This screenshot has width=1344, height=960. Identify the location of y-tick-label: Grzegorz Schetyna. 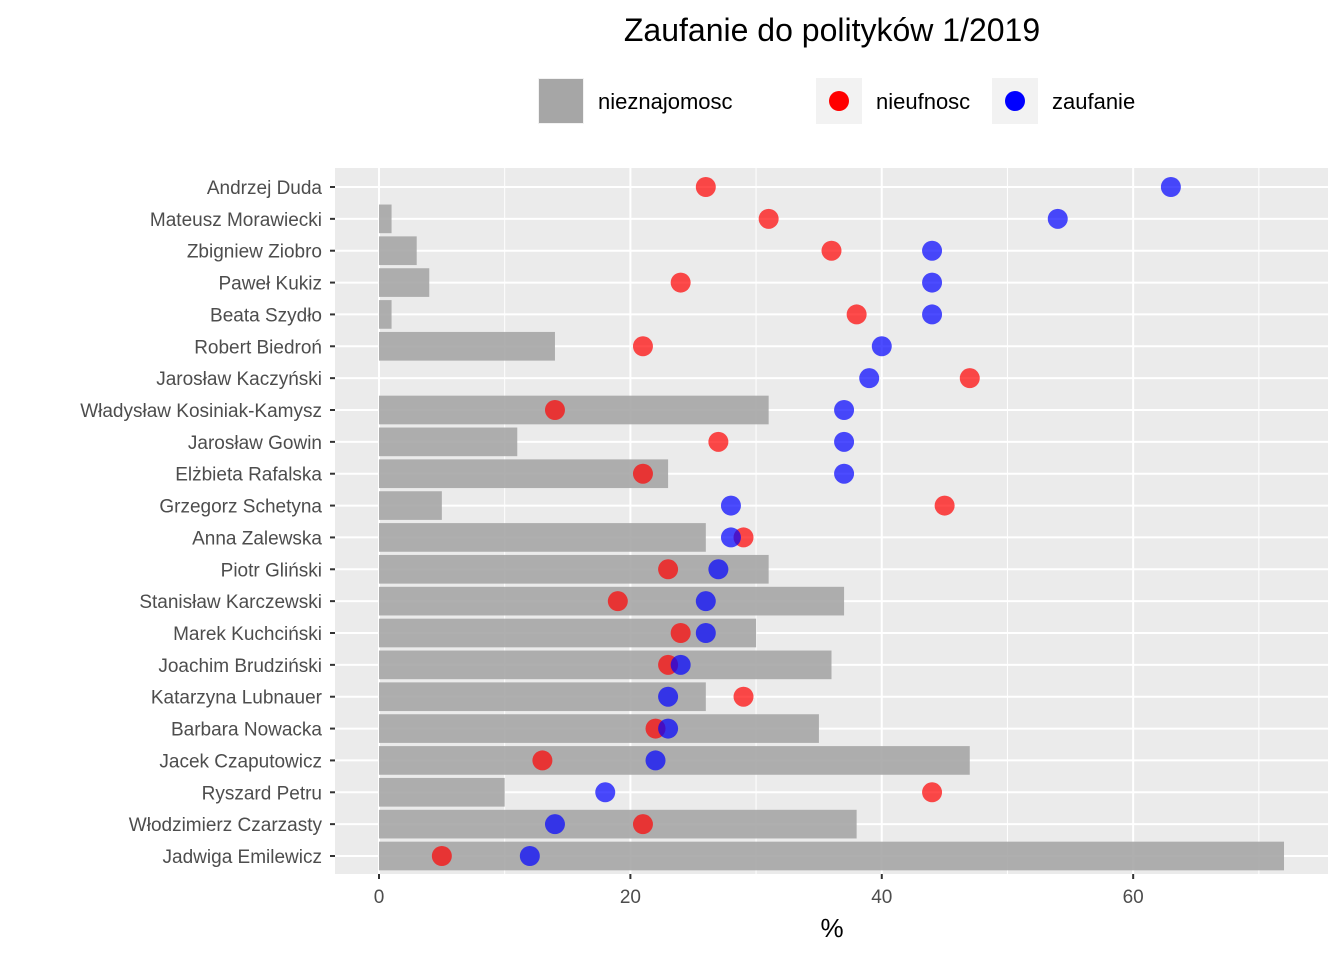
(240, 507).